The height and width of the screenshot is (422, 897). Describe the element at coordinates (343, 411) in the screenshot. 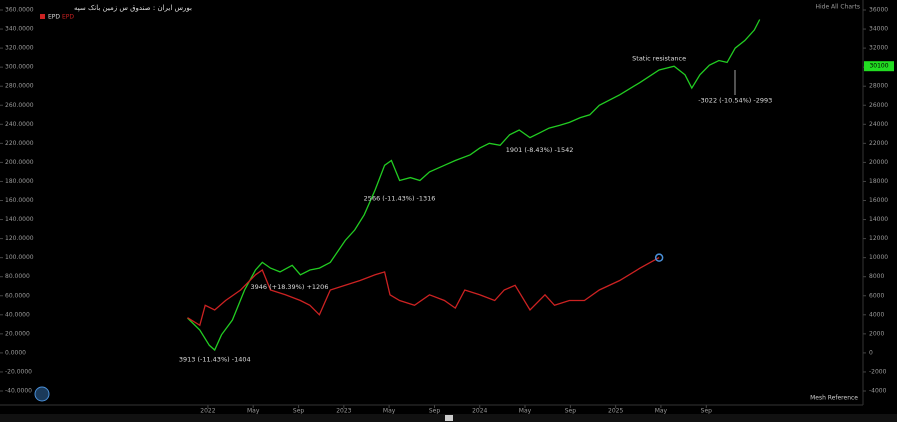

I see `x-tick-label: 2023` at that location.